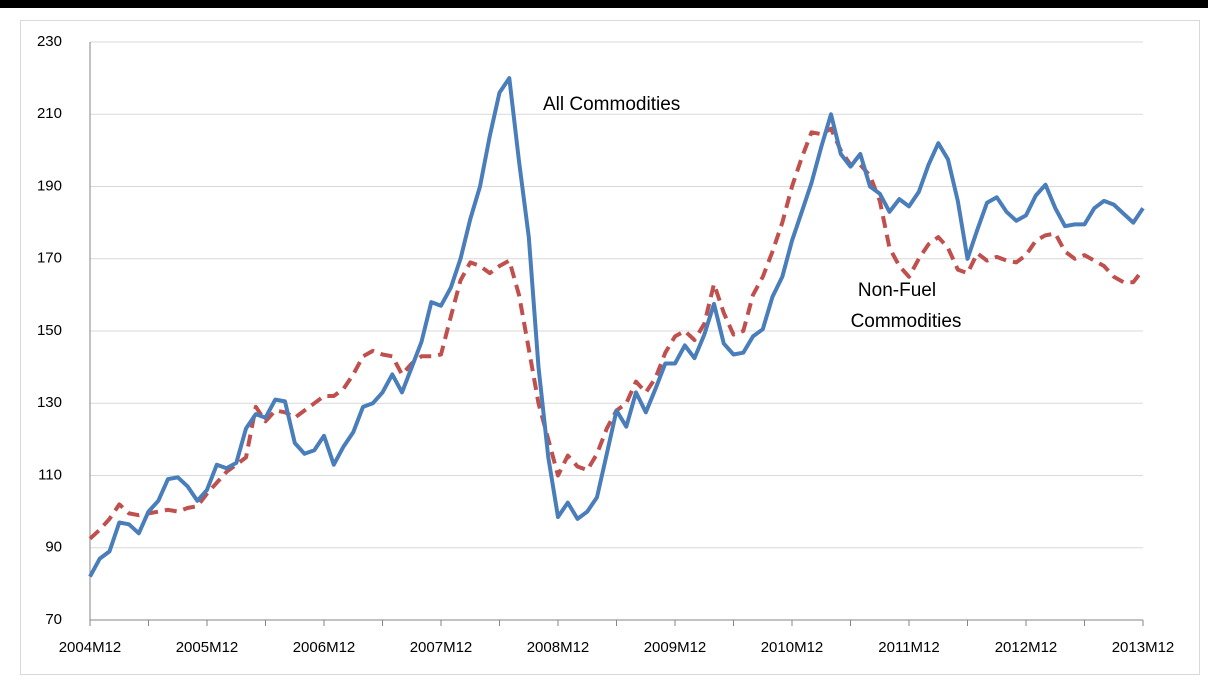 The image size is (1208, 682). I want to click on y-tick-label: 190, so click(49, 185).